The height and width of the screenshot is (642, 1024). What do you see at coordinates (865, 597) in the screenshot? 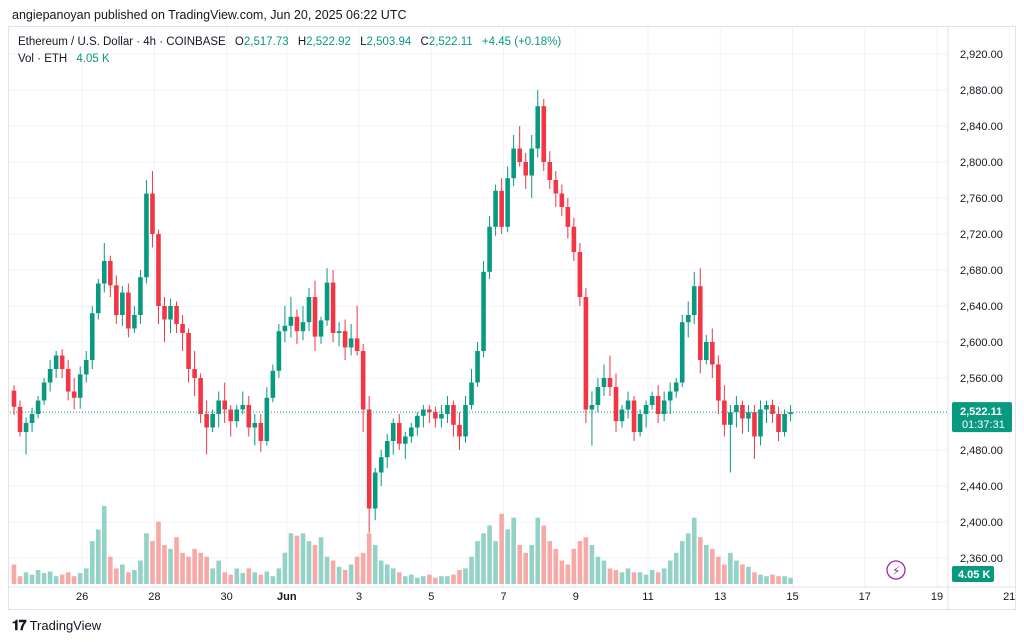
I see `x-tick-label: 17` at bounding box center [865, 597].